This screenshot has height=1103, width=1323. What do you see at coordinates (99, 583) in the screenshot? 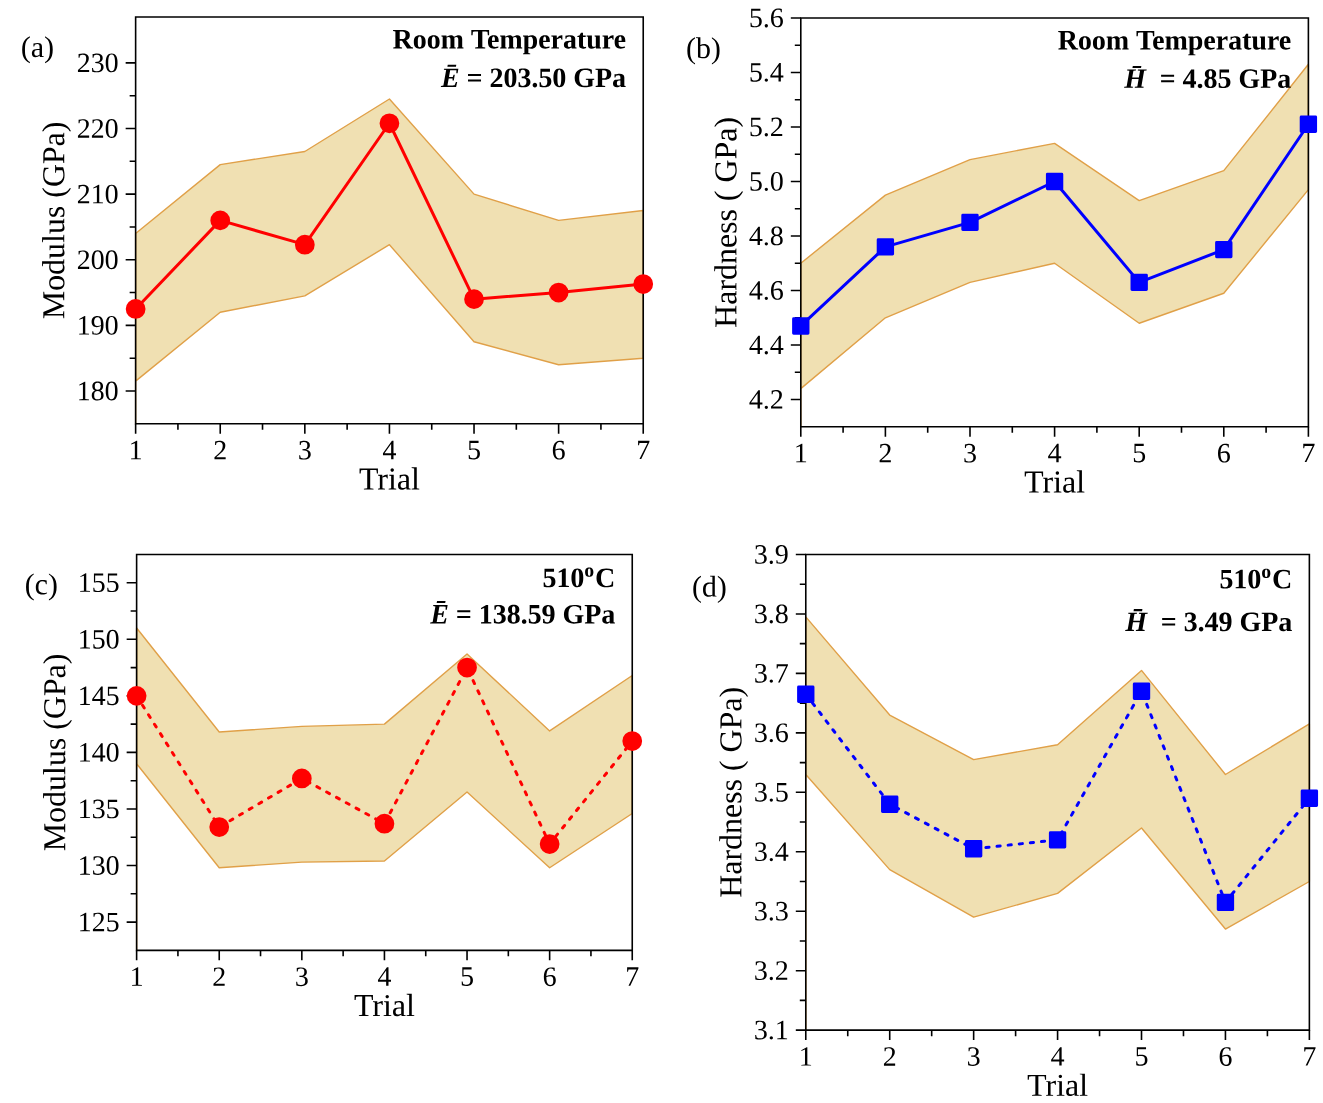
I see `y-tick-label: 155` at bounding box center [99, 583].